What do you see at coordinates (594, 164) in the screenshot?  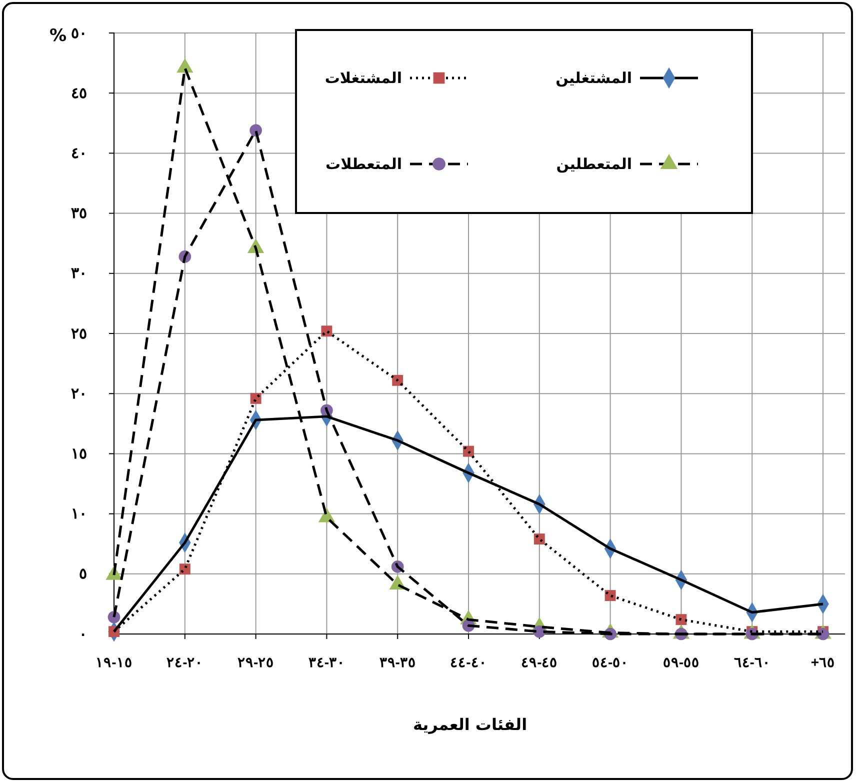 I see `legend-label: المتعطلين` at bounding box center [594, 164].